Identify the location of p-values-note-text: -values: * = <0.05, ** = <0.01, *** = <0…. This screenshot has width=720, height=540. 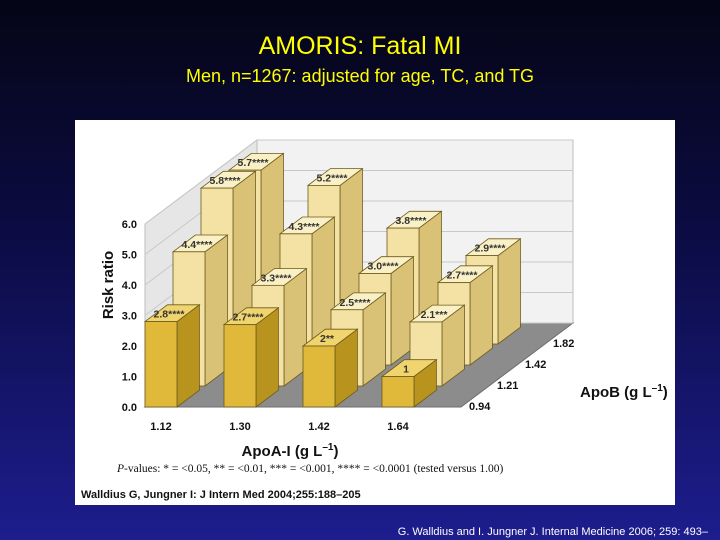
(313, 469).